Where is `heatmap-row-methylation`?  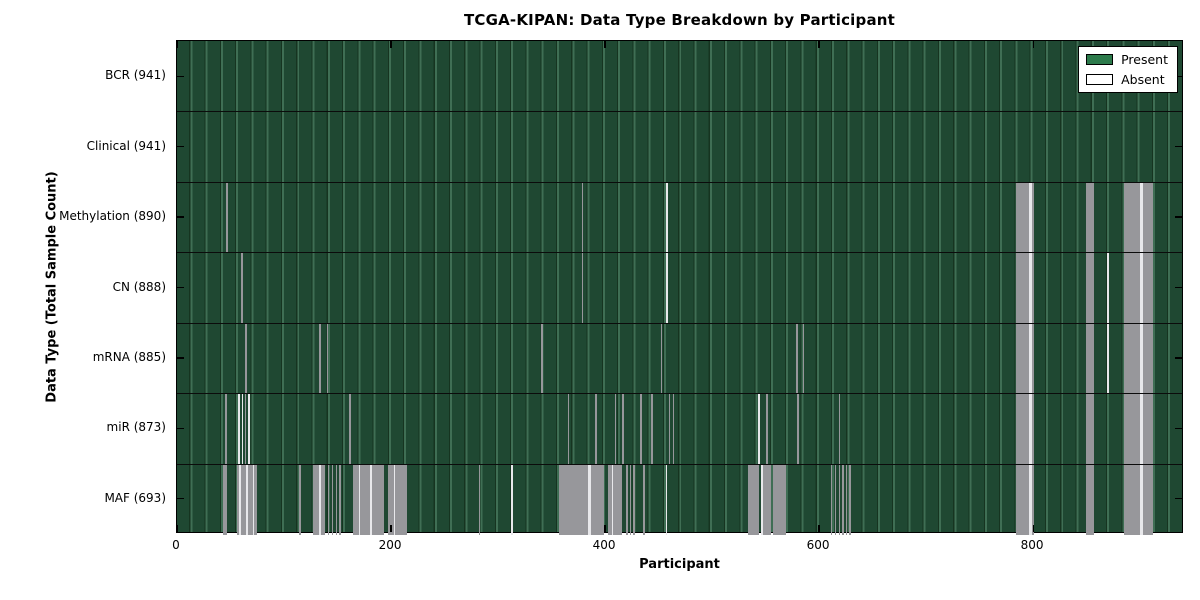 heatmap-row-methylation is located at coordinates (679, 217).